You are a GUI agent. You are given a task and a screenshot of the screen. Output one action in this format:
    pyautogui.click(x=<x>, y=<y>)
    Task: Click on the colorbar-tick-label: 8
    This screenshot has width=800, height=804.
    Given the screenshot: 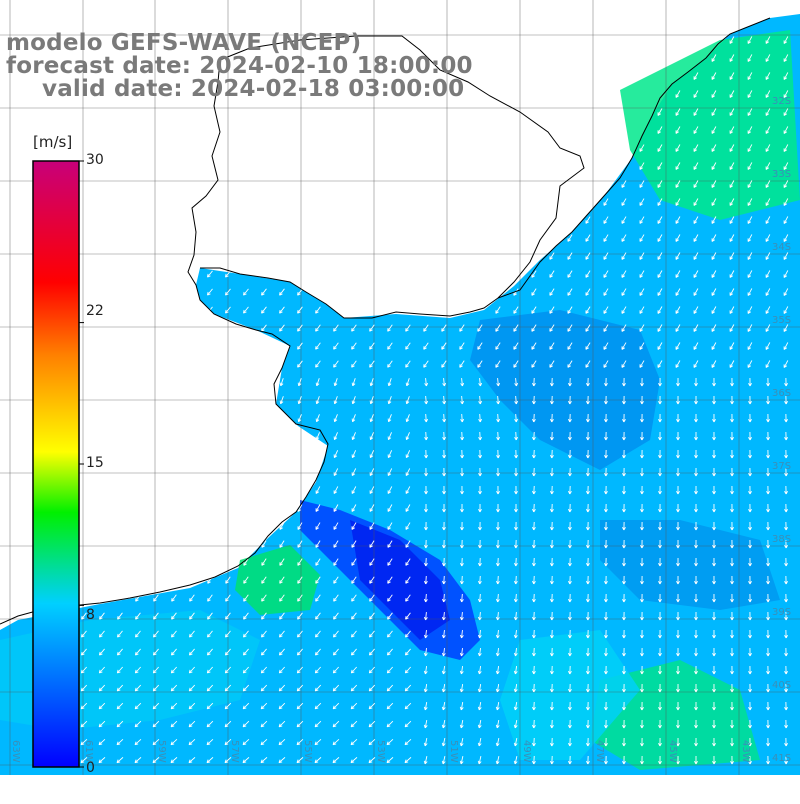 What is the action you would take?
    pyautogui.click(x=90, y=615)
    